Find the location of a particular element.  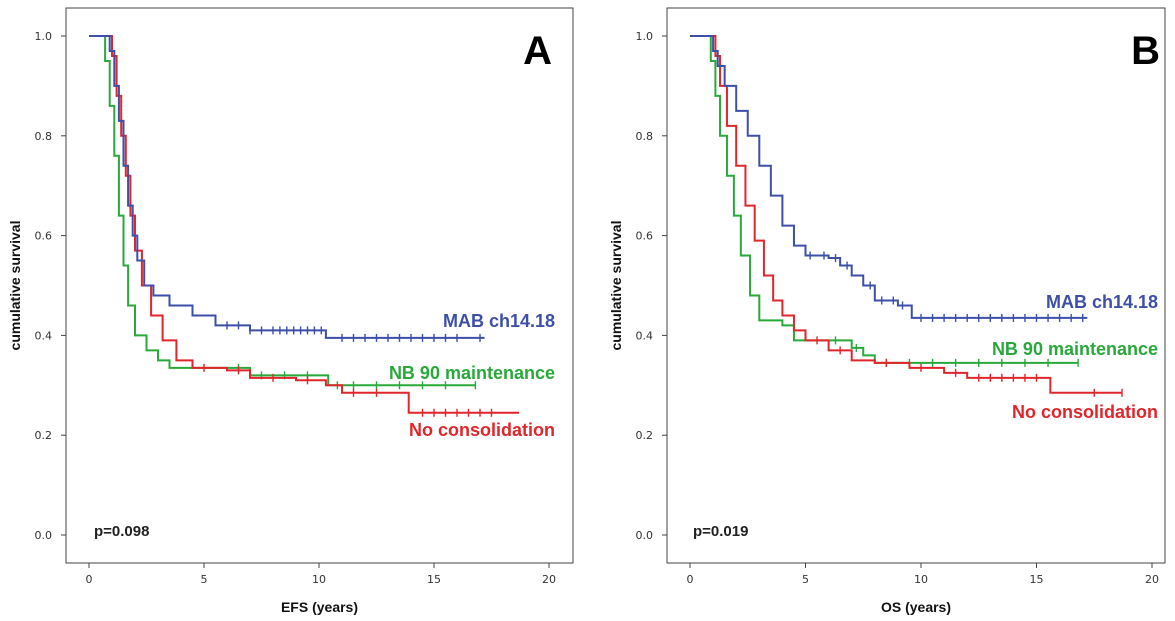

p-value-annotation: p=0.098 is located at coordinates (121, 531).